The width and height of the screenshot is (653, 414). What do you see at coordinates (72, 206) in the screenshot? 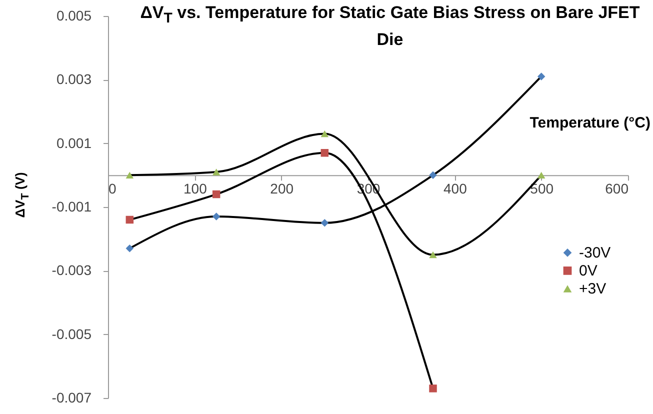
I see `y-tick-label: -0.001` at bounding box center [72, 206].